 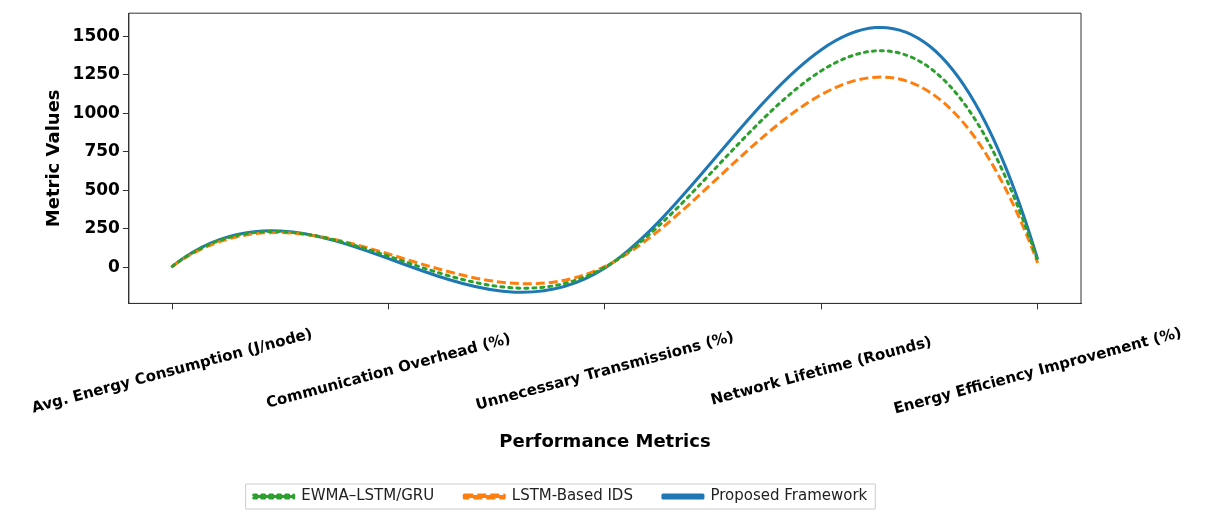 What do you see at coordinates (96, 73) in the screenshot?
I see `y-tick-label: 1250` at bounding box center [96, 73].